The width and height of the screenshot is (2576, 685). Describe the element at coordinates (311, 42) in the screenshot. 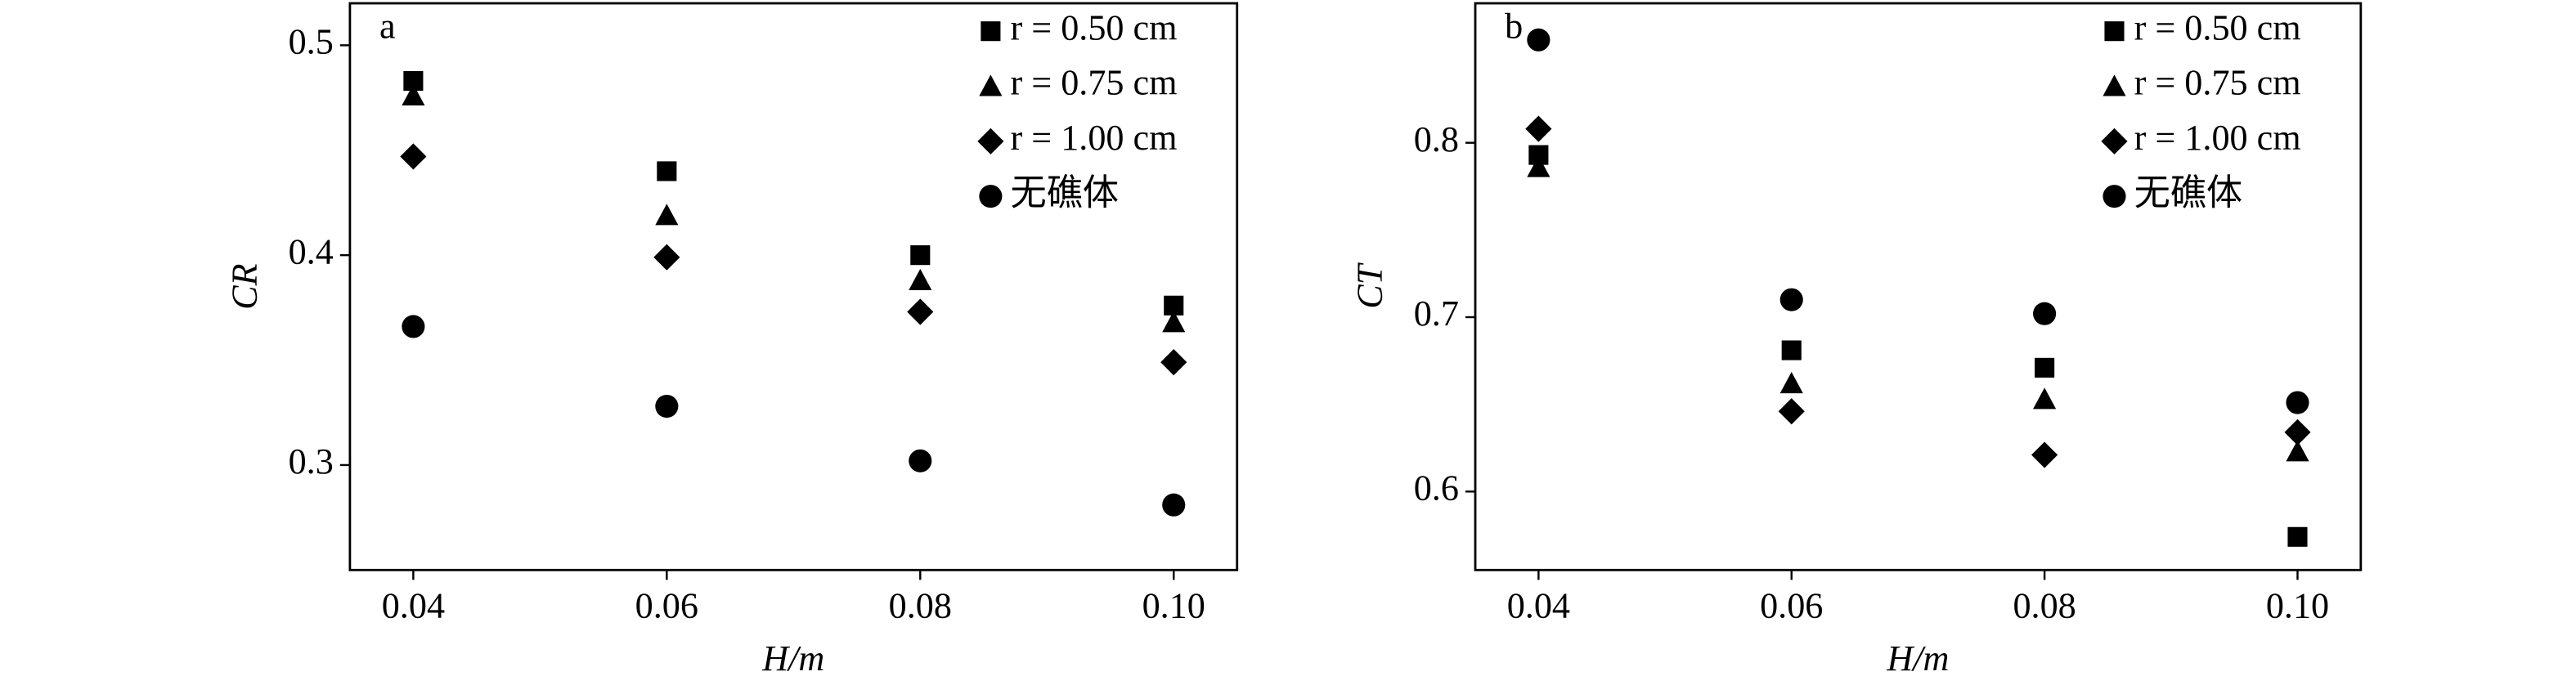

I see `y-tick-label: 0.5` at that location.